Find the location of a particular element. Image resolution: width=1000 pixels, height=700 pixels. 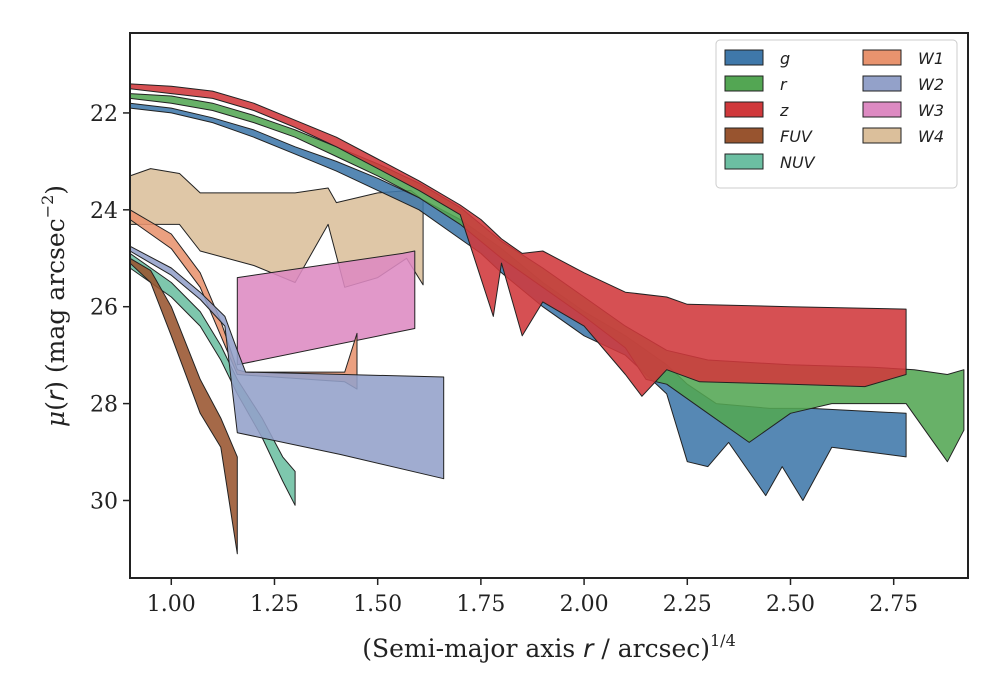

y-tick-label: 28 is located at coordinates (104, 405).